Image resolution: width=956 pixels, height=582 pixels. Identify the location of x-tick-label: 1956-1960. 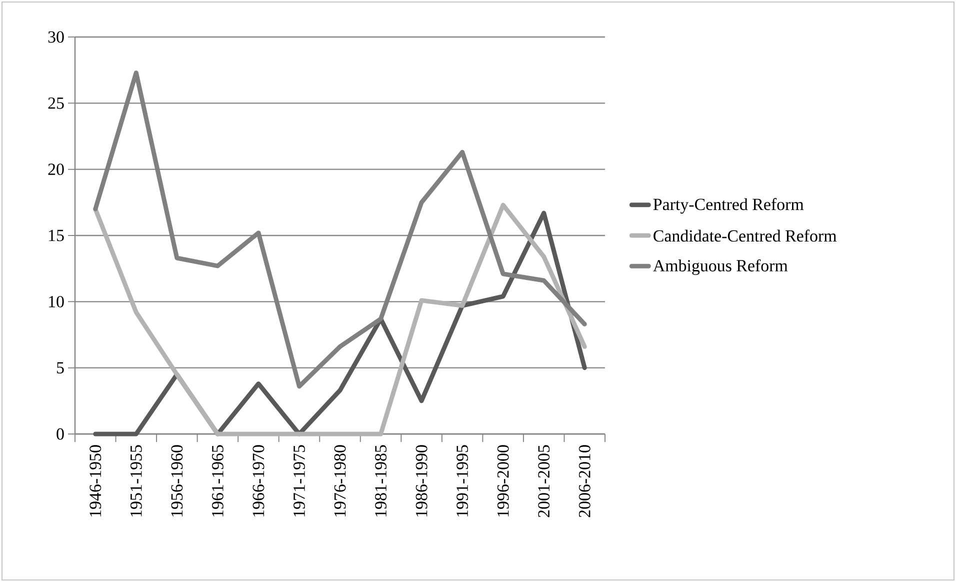
(177, 480).